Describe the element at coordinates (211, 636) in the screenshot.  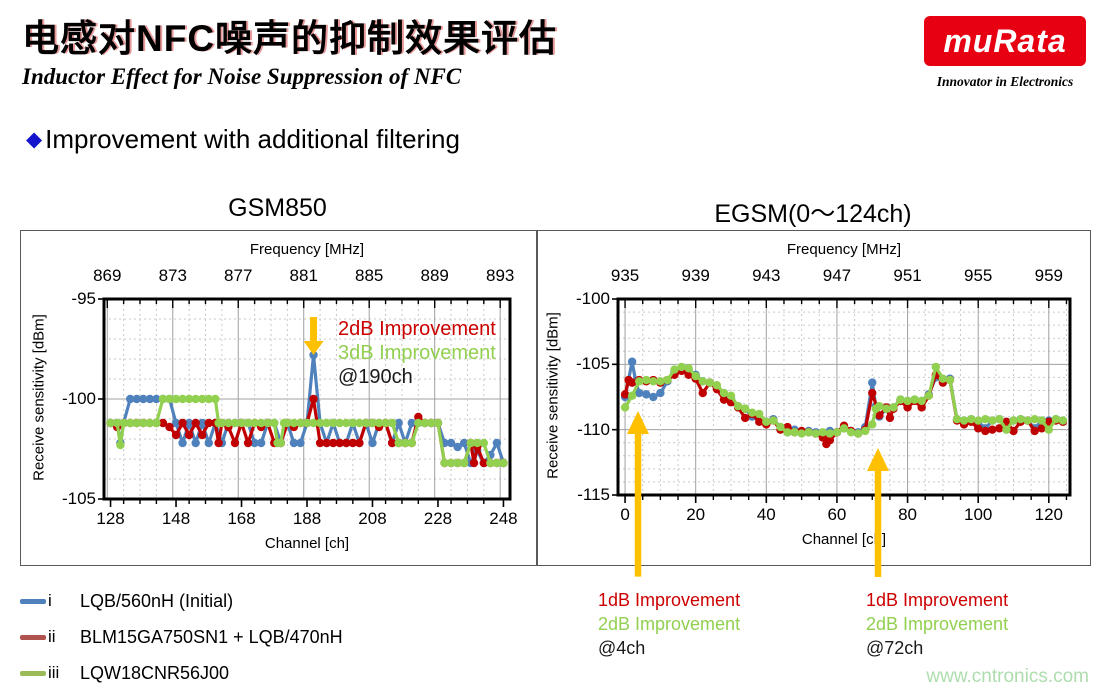
I see `legend-label: BLM15GA750SN1 + LQB/470nH` at that location.